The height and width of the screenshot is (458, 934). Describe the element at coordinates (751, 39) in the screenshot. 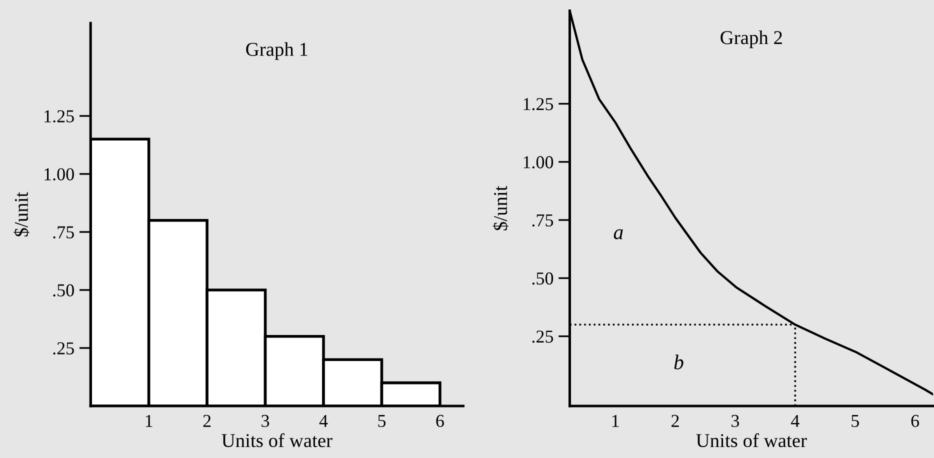

I see `text: Graph 2` at that location.